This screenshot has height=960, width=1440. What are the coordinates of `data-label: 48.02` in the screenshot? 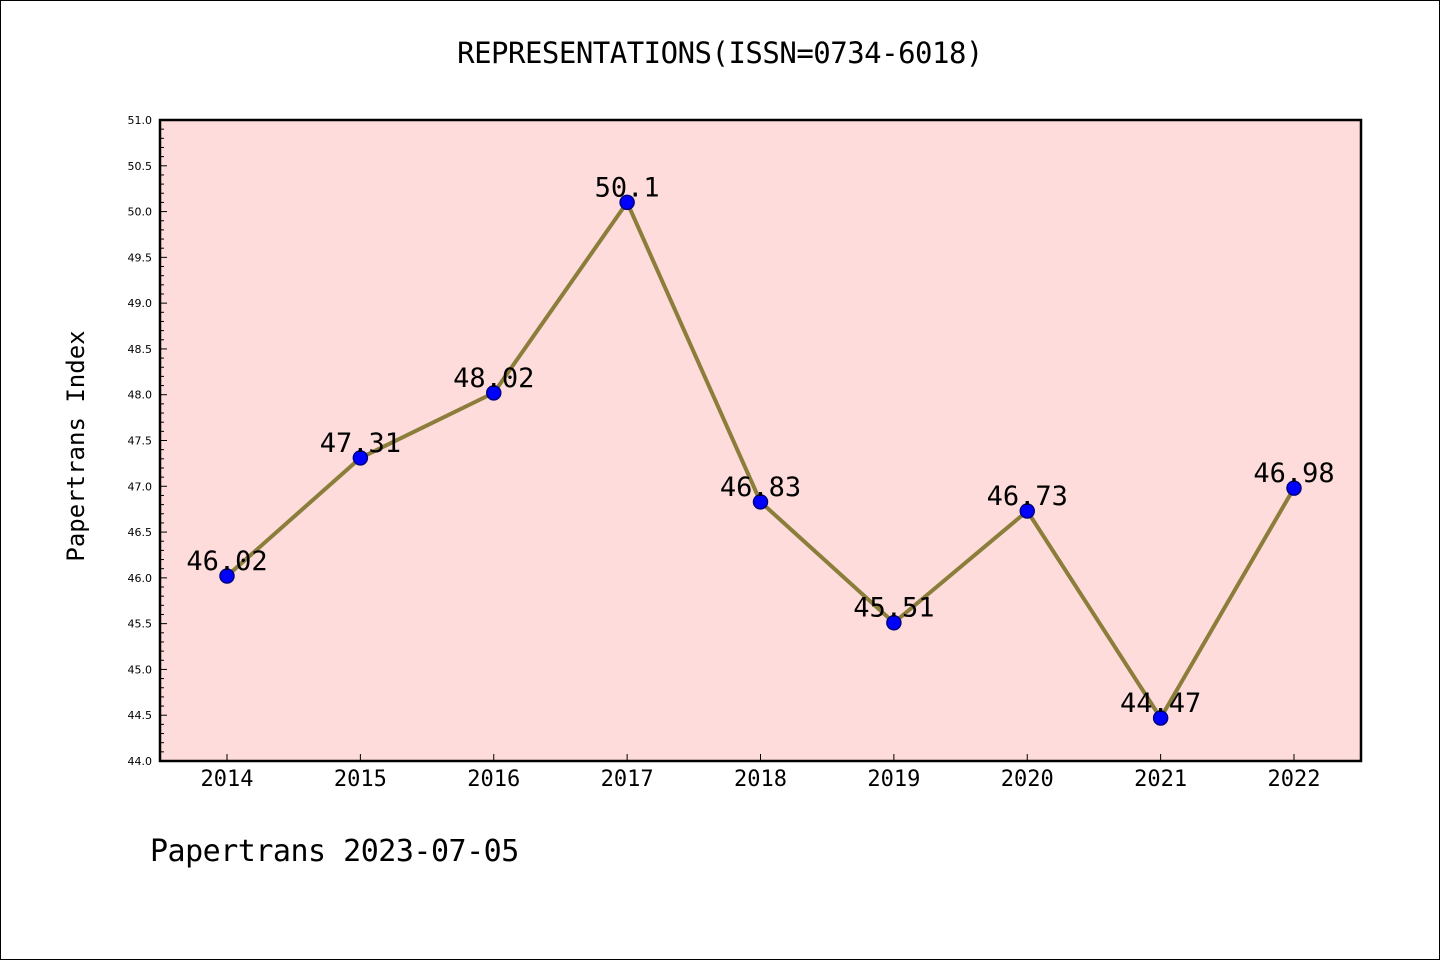 It's located at (493, 378).